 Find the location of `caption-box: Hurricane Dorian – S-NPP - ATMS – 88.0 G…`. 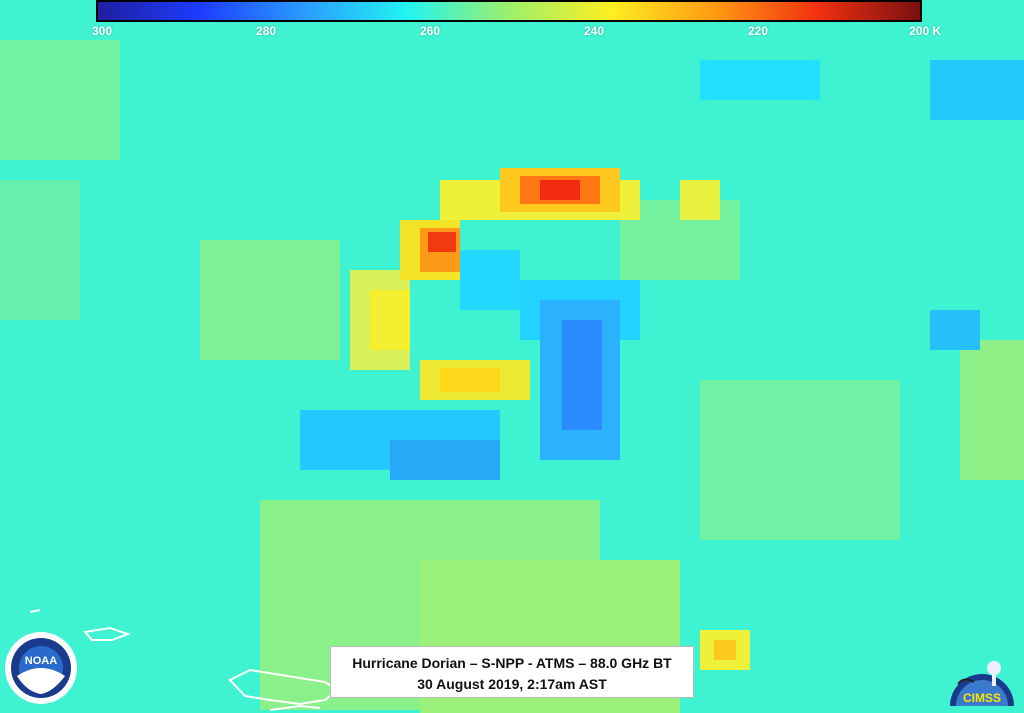

caption-box: Hurricane Dorian – S-NPP - ATMS – 88.0 G… is located at coordinates (512, 672).